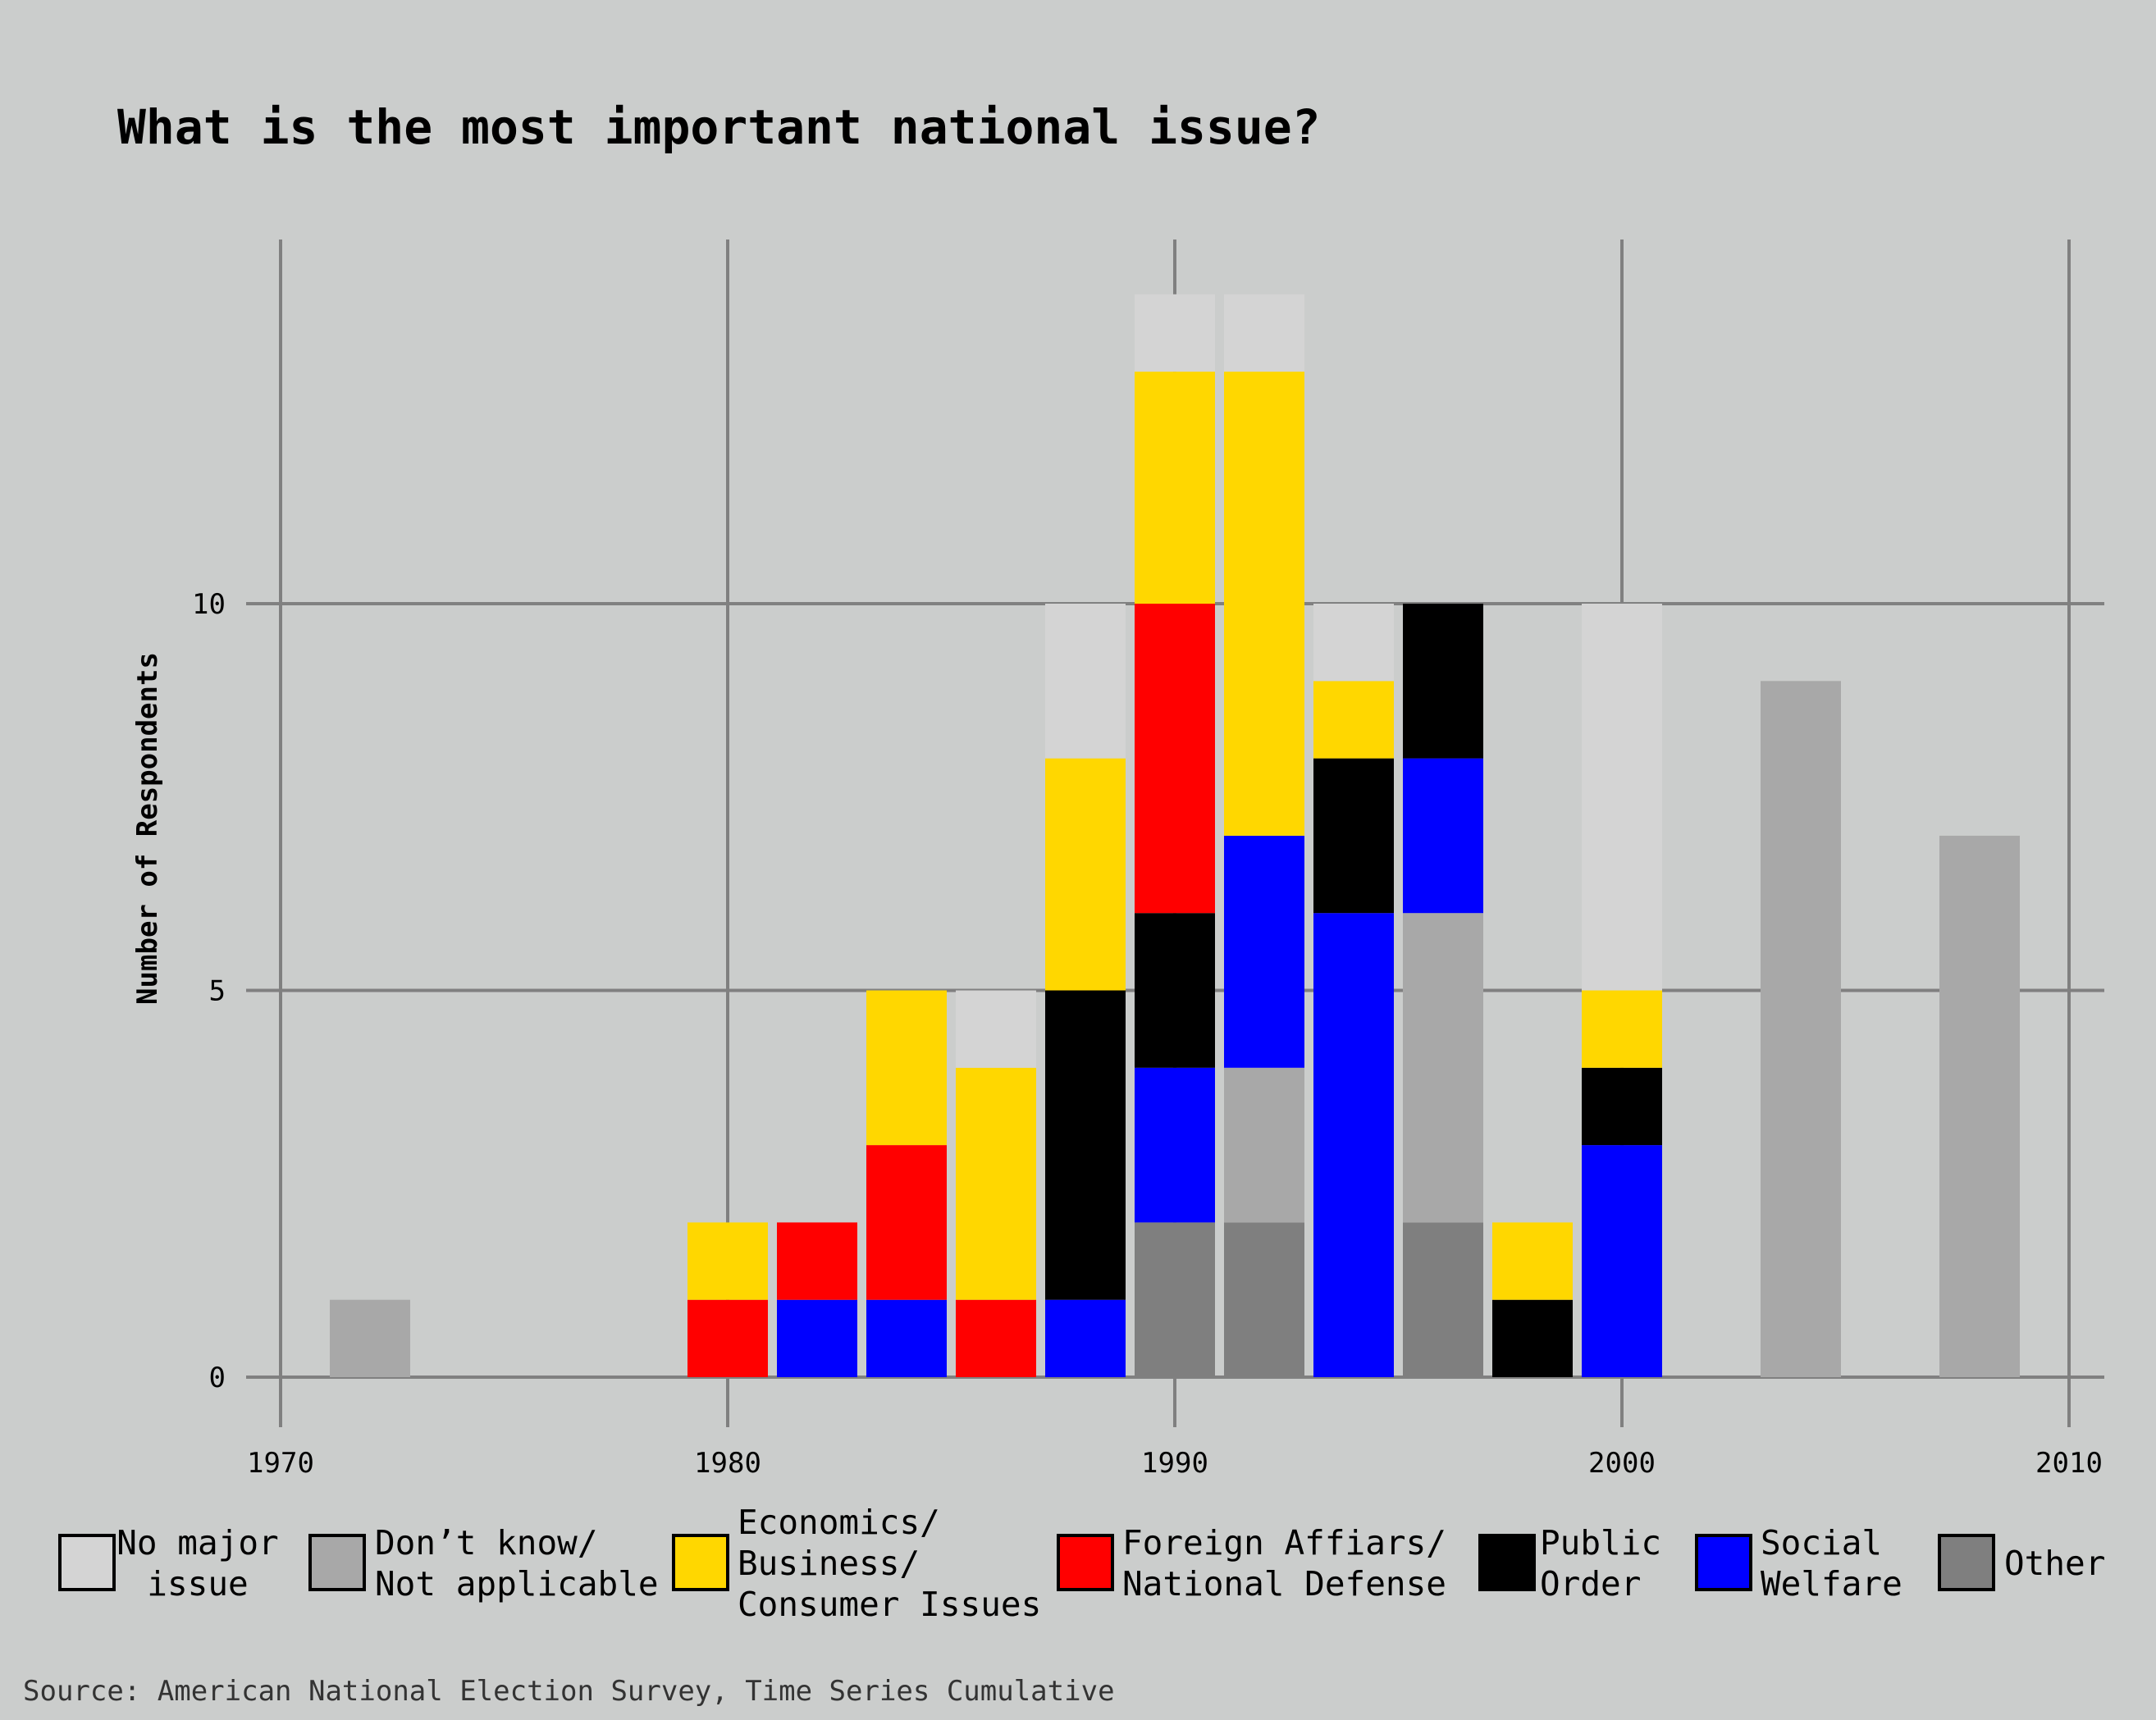 This screenshot has width=2156, height=1720. I want to click on legend-label: Don’t know/, so click(486, 1543).